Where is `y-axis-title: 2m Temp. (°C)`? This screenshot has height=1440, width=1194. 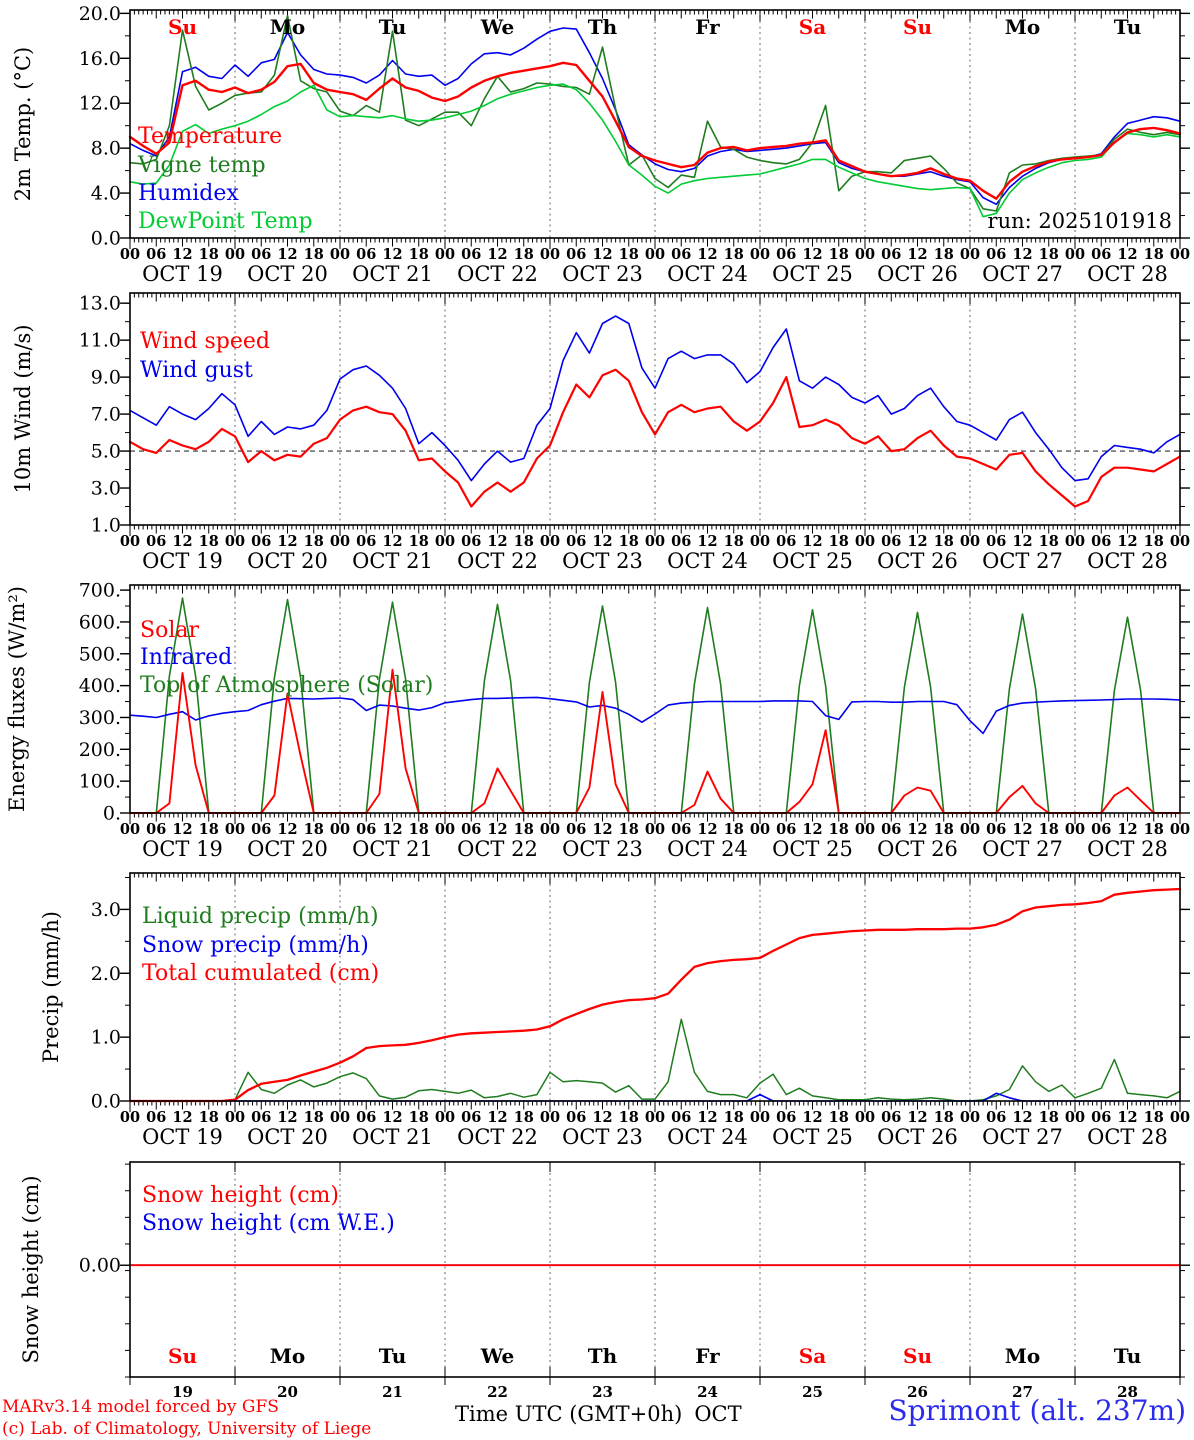 y-axis-title: 2m Temp. (°C) is located at coordinates (23, 124).